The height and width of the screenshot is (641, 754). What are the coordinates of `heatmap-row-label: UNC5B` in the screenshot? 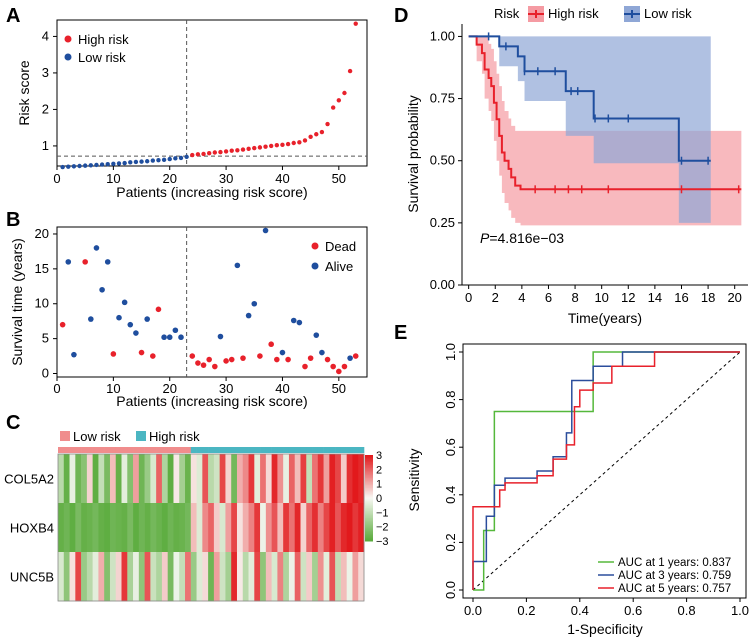 It's located at (32, 577).